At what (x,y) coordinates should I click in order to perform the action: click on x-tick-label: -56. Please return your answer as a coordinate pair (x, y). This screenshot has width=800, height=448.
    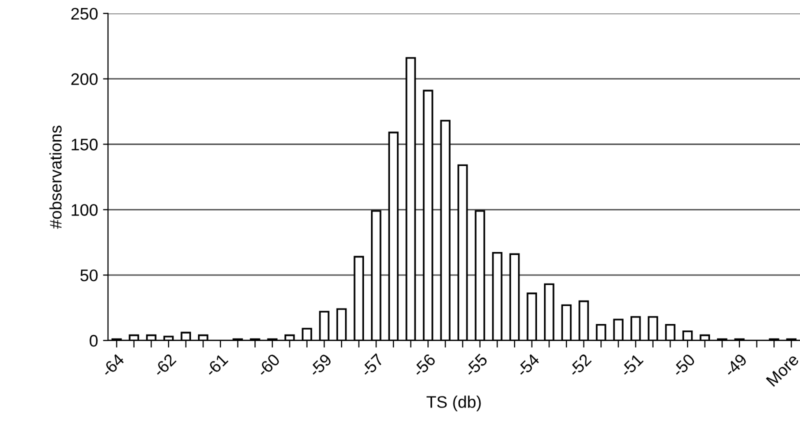
    Looking at the image, I should click on (424, 365).